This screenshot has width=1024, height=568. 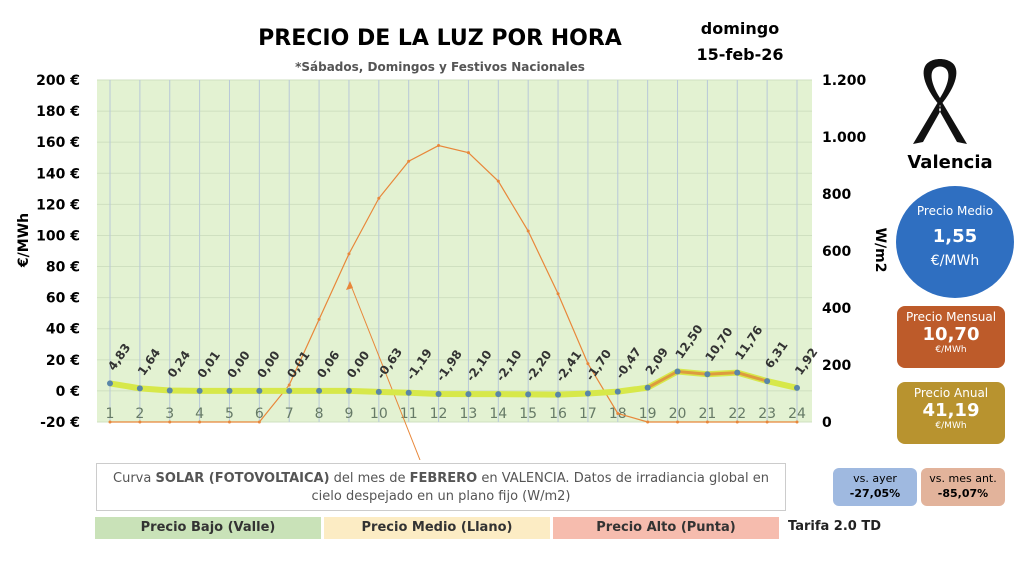 What do you see at coordinates (951, 410) in the screenshot?
I see `precio-anual-value: 41,19` at bounding box center [951, 410].